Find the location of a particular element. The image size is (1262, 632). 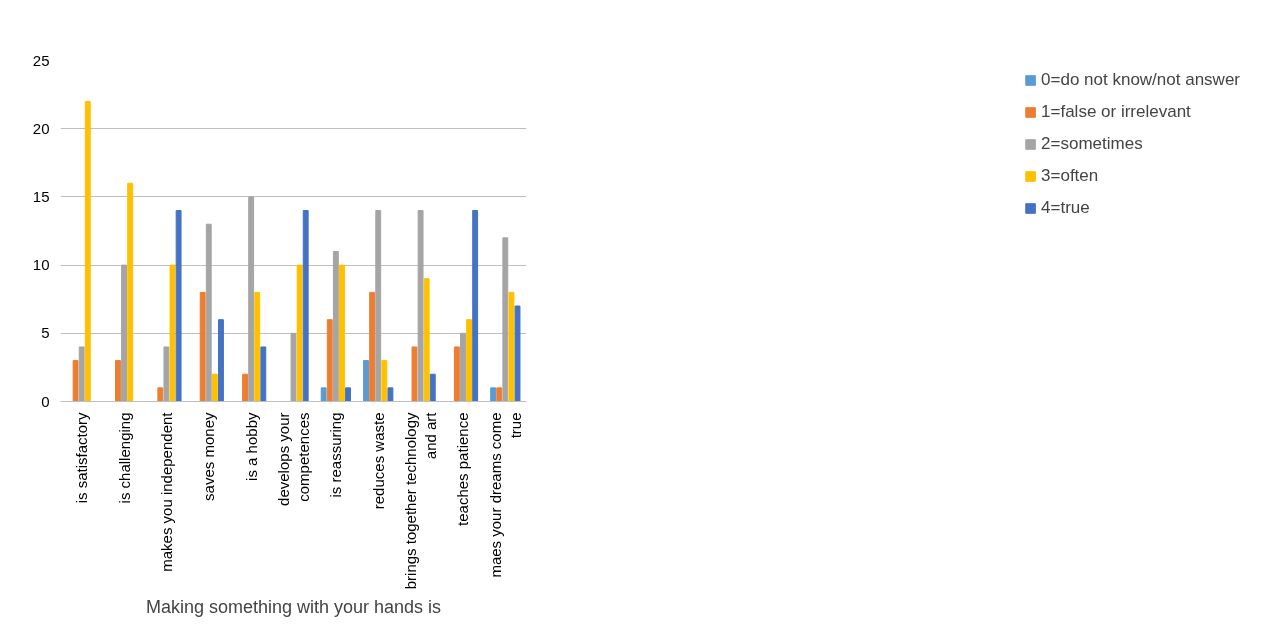

x-tick-label: maes your dreams come true is located at coordinates (505, 495).